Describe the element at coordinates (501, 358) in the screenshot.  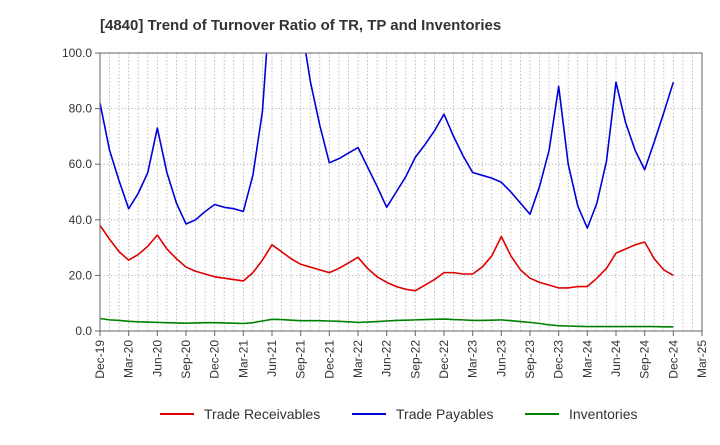
I see `x-tick-label: Jun-23` at that location.